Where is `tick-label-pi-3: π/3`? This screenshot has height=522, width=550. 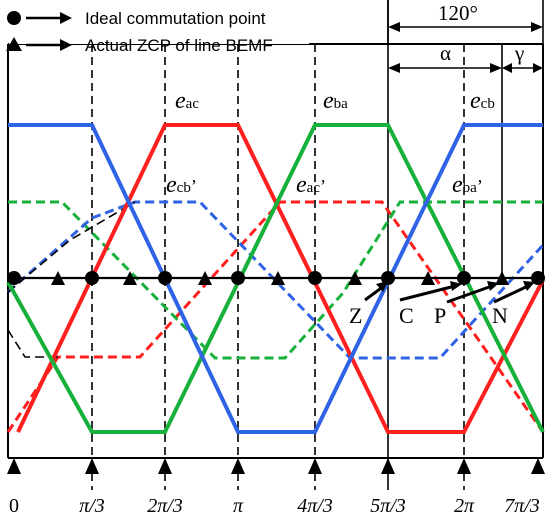 tick-label-pi-3: π/3 is located at coordinates (92, 506).